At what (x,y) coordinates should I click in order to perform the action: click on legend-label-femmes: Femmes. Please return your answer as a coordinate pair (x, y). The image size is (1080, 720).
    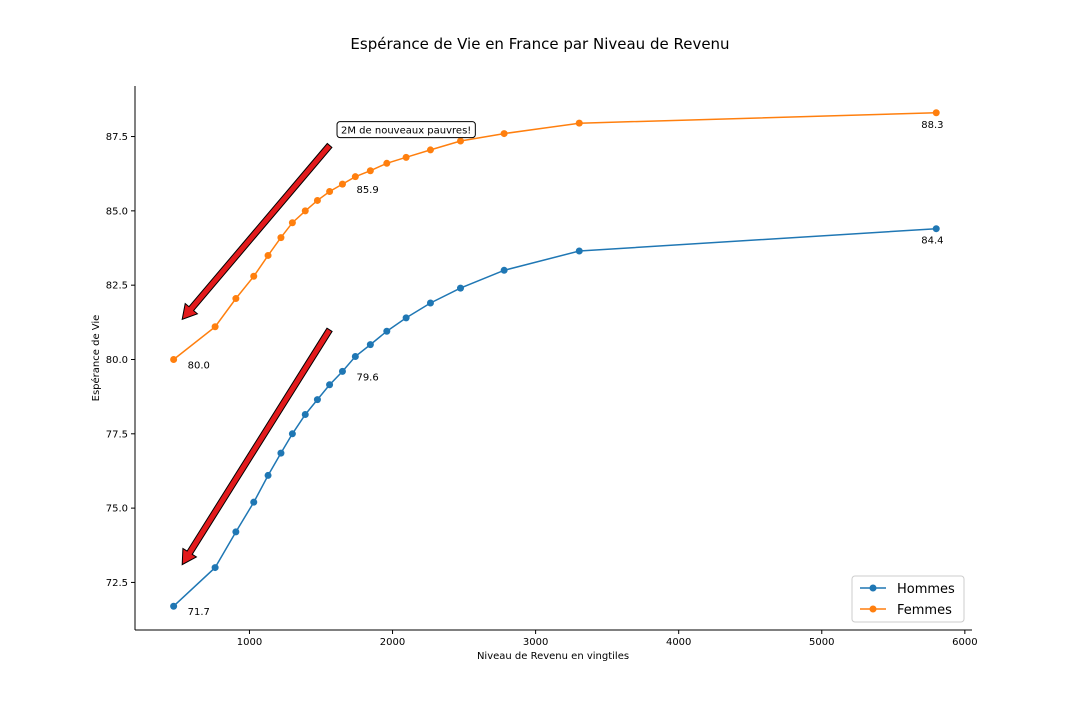
    Looking at the image, I should click on (924, 610).